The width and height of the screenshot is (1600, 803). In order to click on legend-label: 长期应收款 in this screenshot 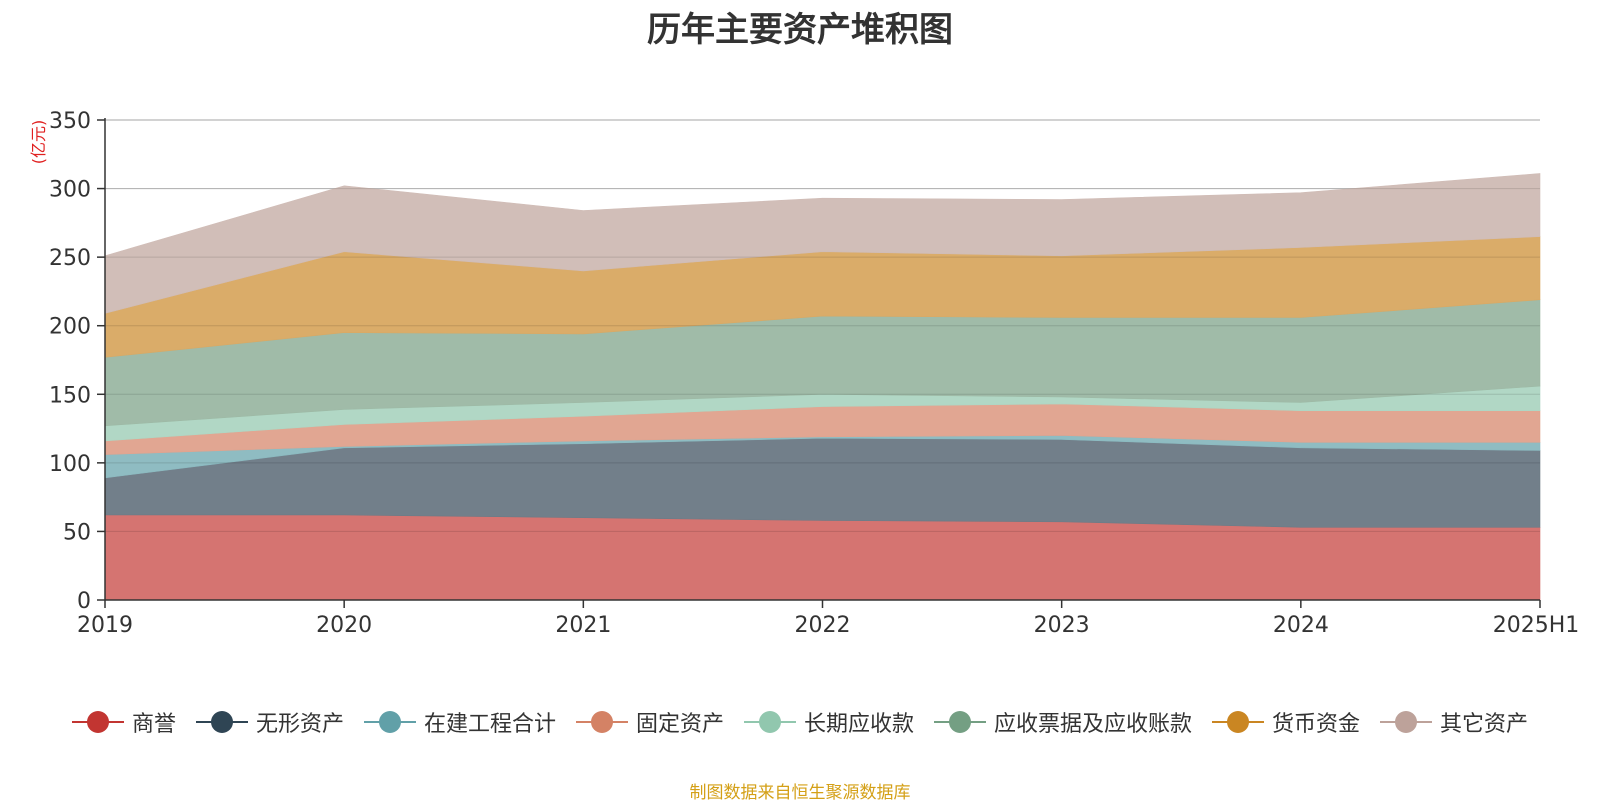, I will do `click(859, 724)`.